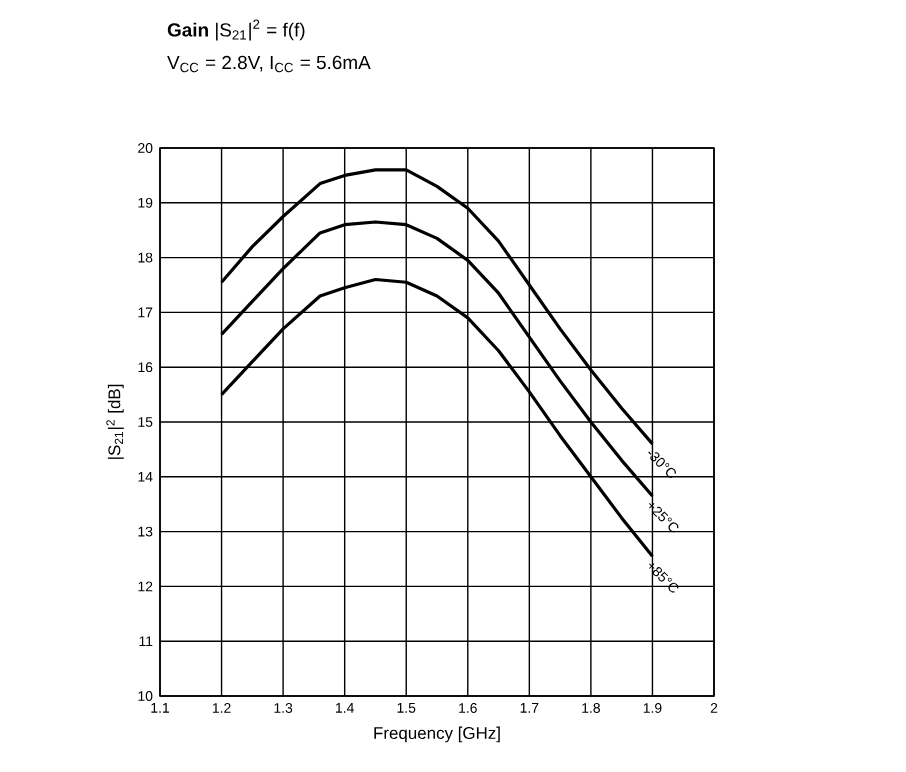 The height and width of the screenshot is (772, 906). What do you see at coordinates (115, 421) in the screenshot?
I see `y-axis-title: |S$_{21}$|$^{2}$ [dB]` at bounding box center [115, 421].